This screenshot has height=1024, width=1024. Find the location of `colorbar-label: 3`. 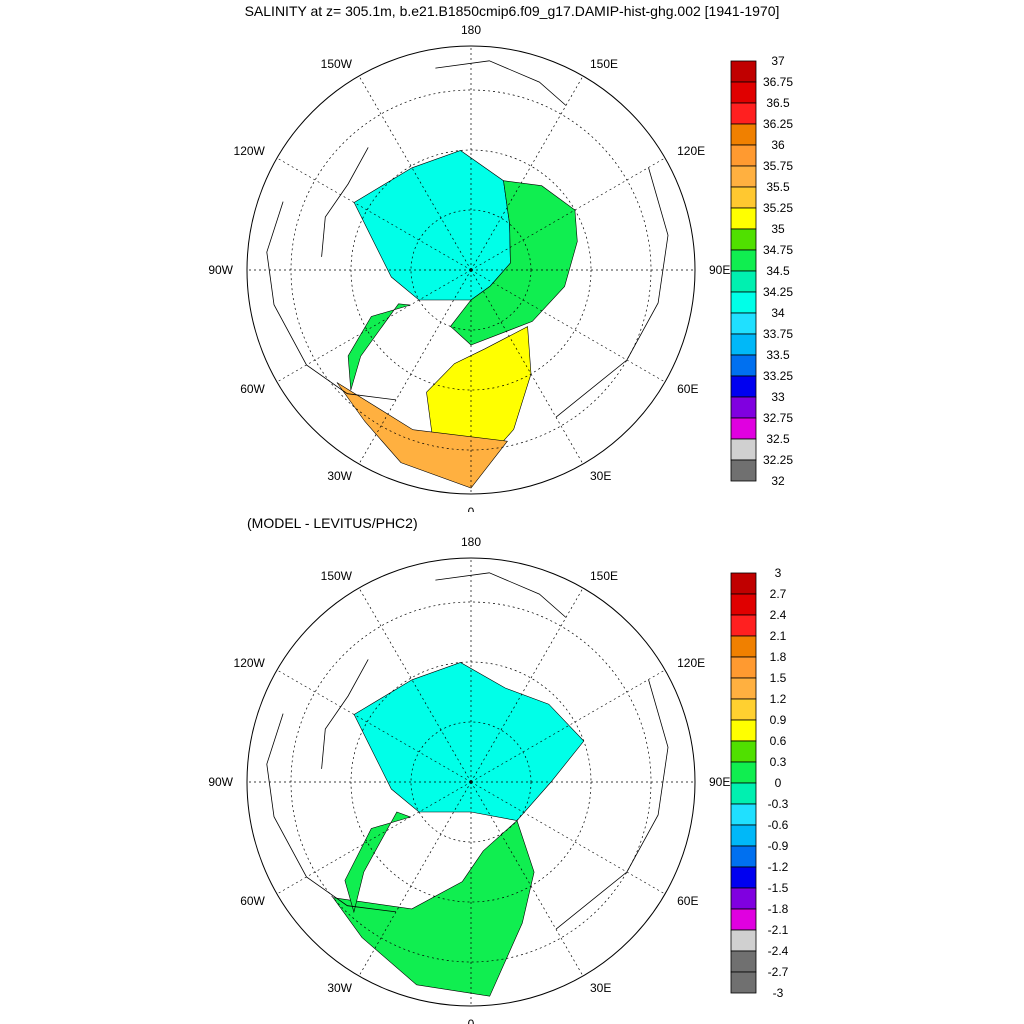

colorbar-label: 3 is located at coordinates (778, 573).